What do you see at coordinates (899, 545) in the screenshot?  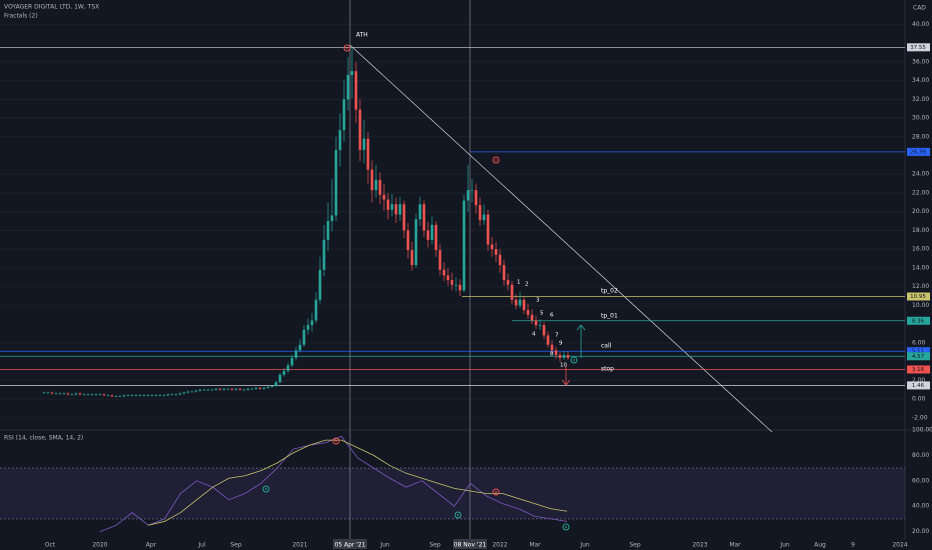 I see `x-tick-label: 2024` at bounding box center [899, 545].